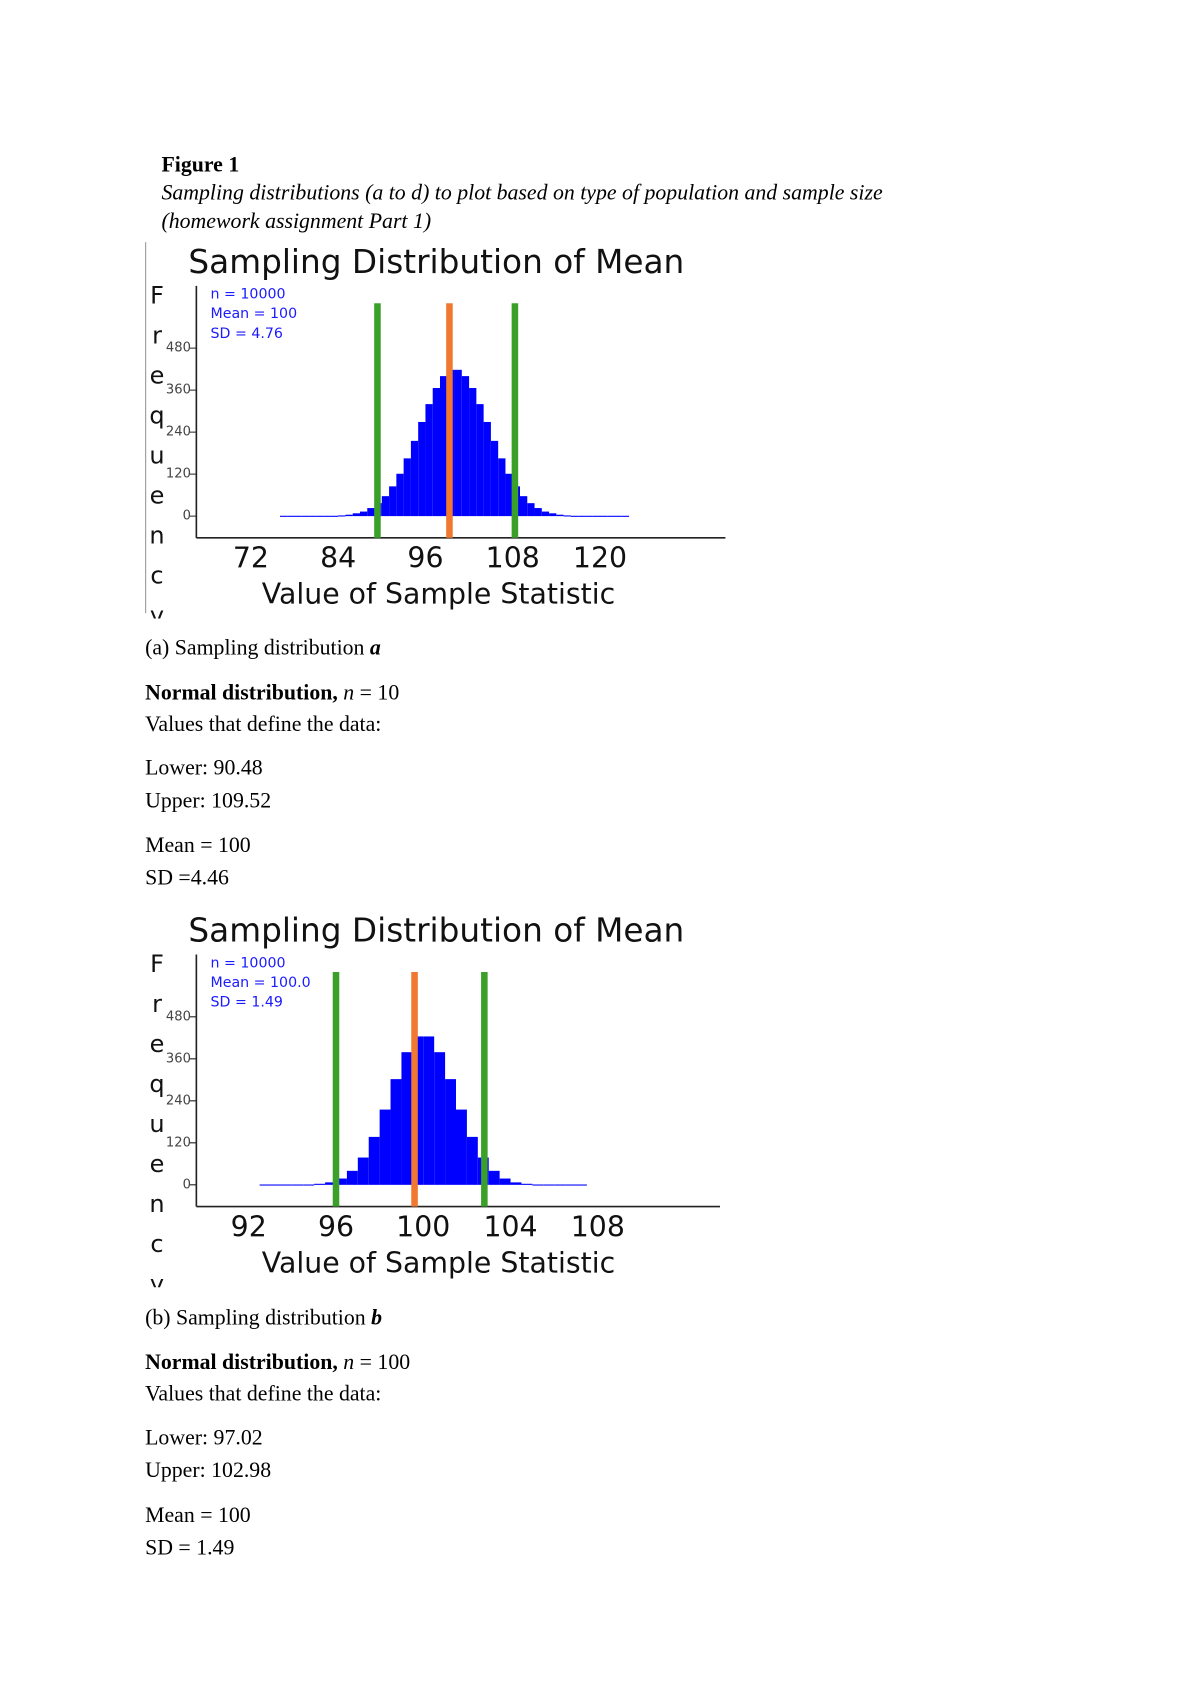  What do you see at coordinates (338, 558) in the screenshot?
I see `x-tick-label: 84` at bounding box center [338, 558].